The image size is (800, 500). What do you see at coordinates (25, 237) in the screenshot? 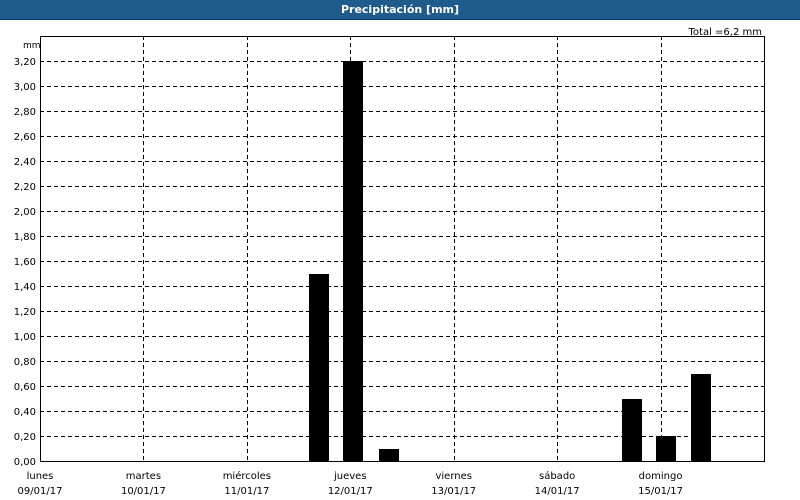
I see `y-tick-label: 1,80` at bounding box center [25, 237].